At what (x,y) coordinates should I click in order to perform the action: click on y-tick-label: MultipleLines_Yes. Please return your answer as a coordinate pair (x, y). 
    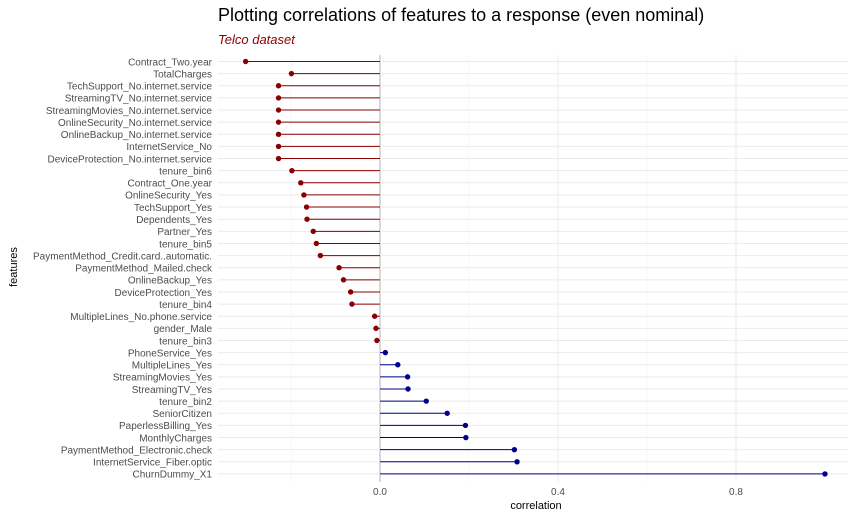
    Looking at the image, I should click on (172, 366).